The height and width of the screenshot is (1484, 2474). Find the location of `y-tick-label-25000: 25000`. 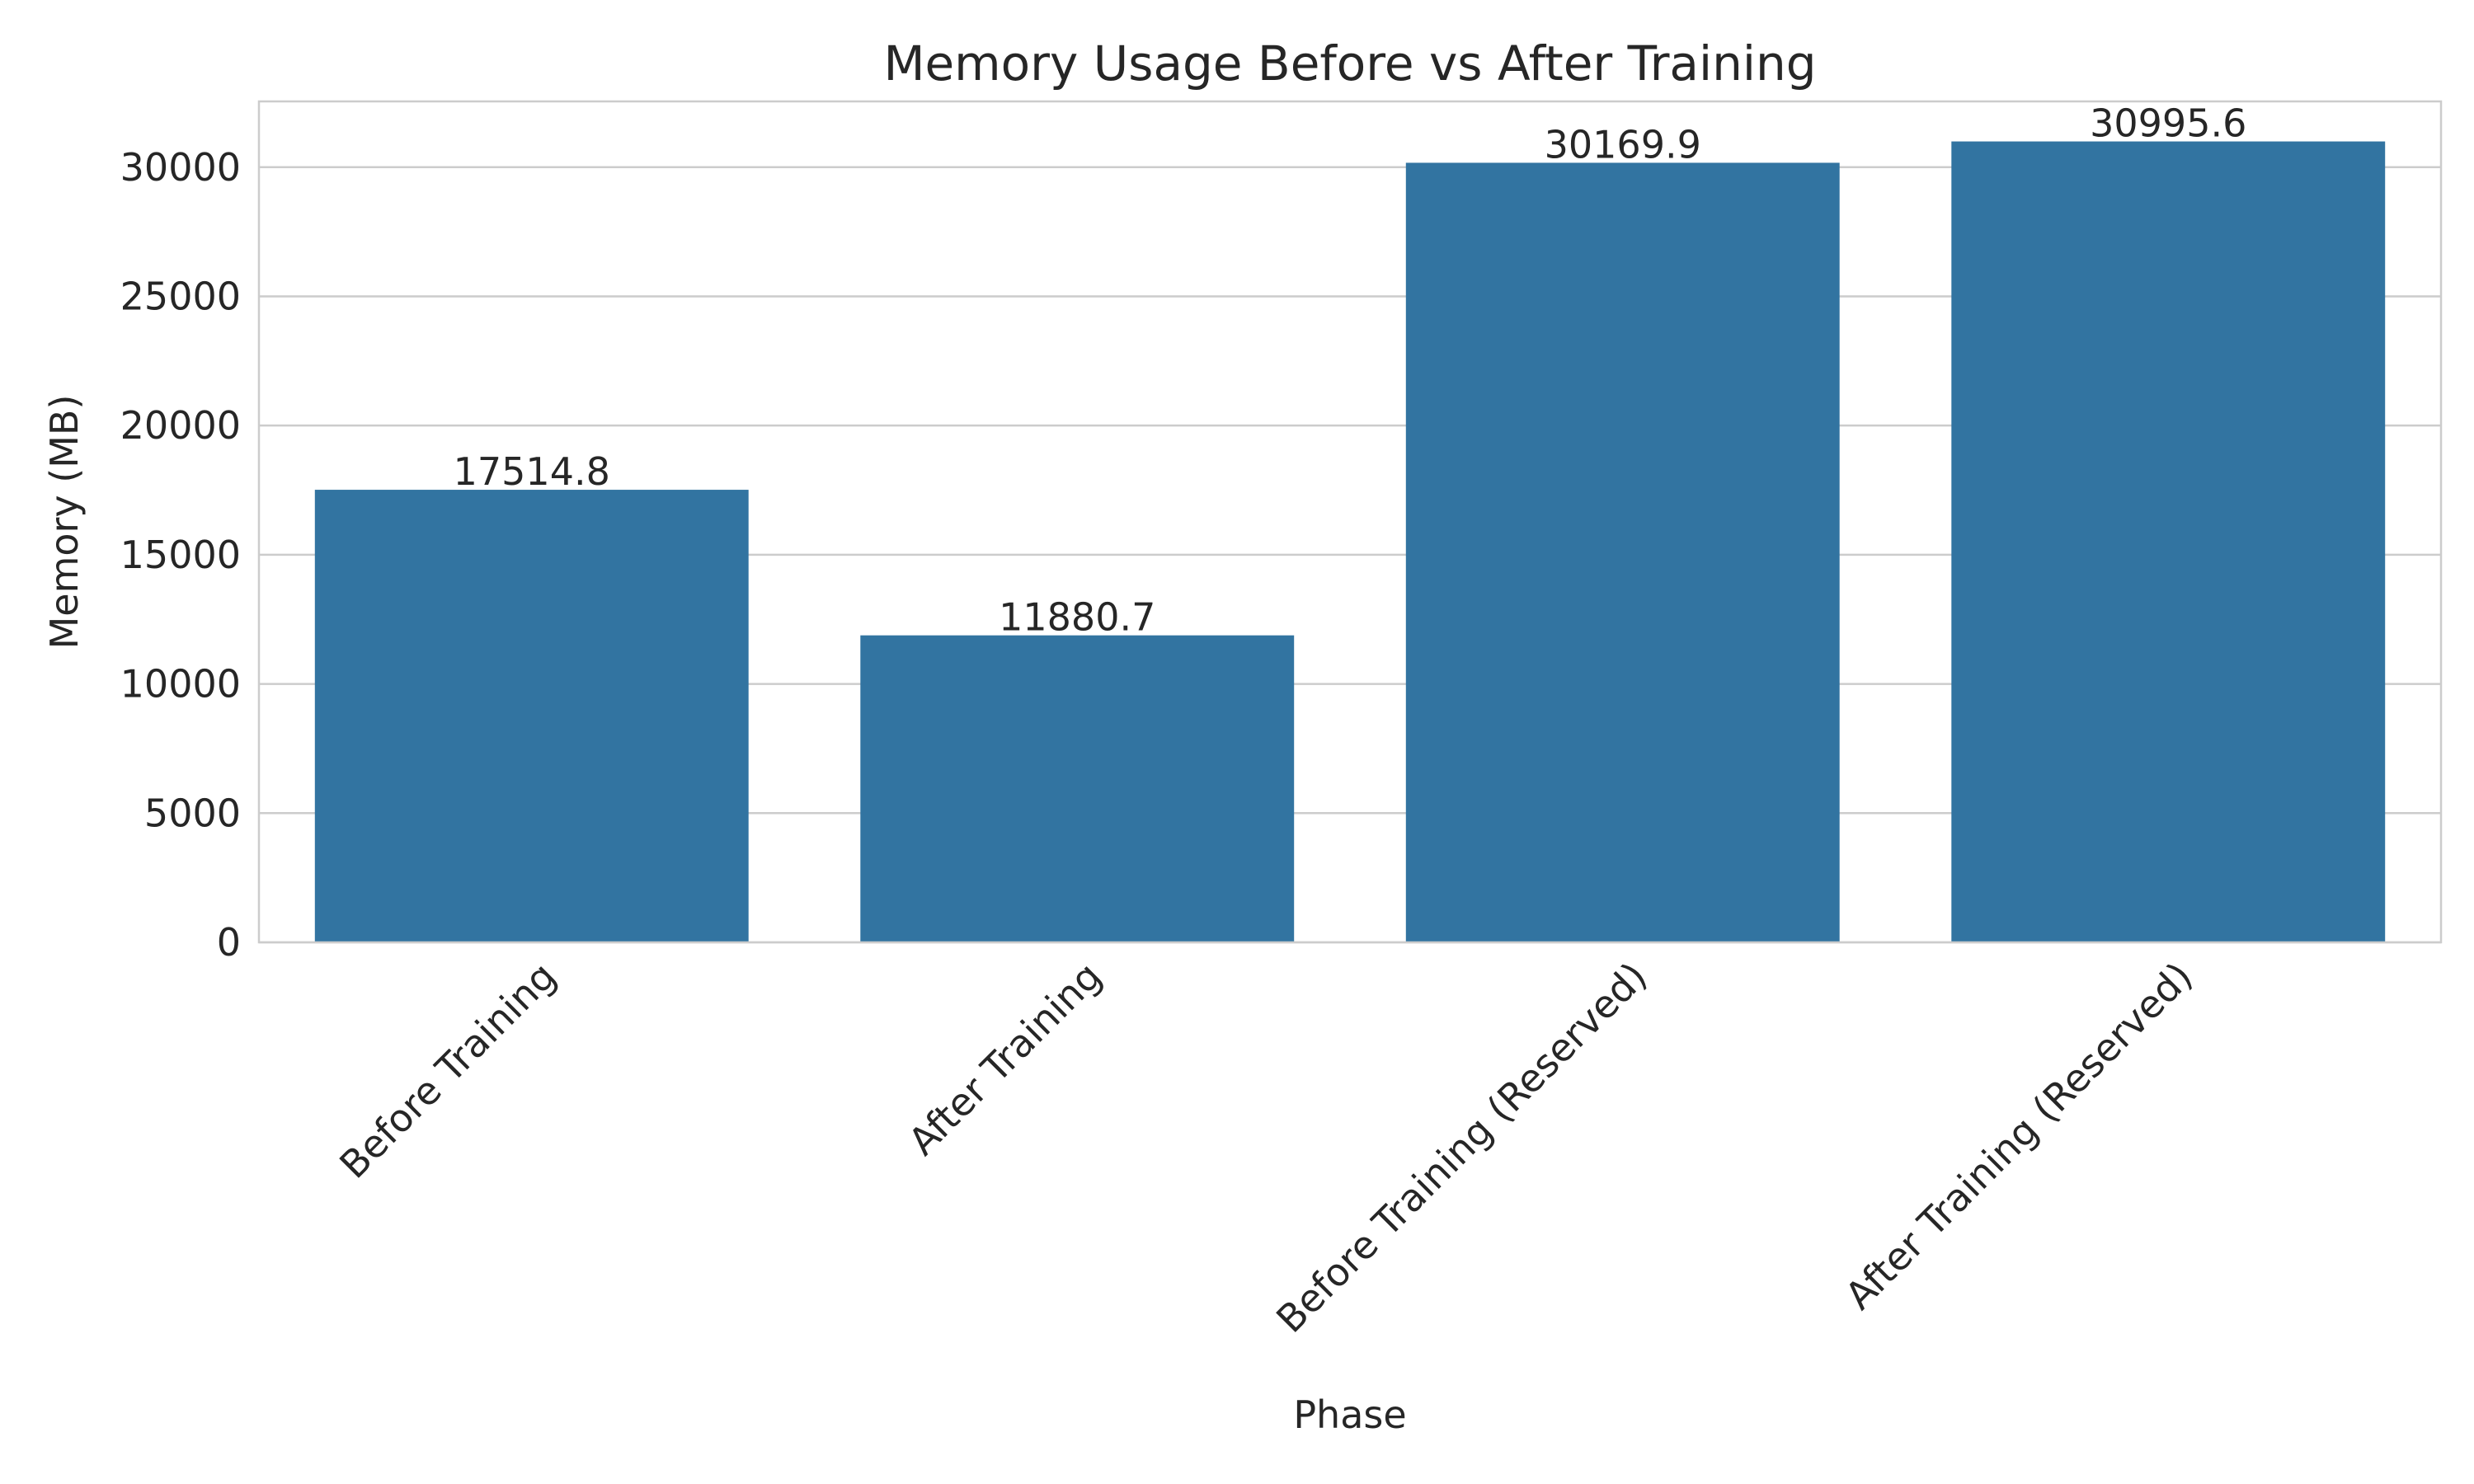

y-tick-label-25000: 25000 is located at coordinates (180, 296).